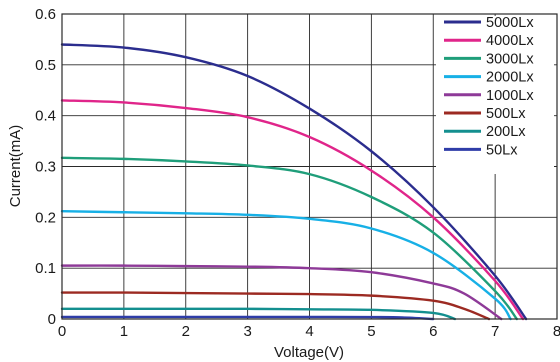  I want to click on legend-label: 1000Lx, so click(510, 96).